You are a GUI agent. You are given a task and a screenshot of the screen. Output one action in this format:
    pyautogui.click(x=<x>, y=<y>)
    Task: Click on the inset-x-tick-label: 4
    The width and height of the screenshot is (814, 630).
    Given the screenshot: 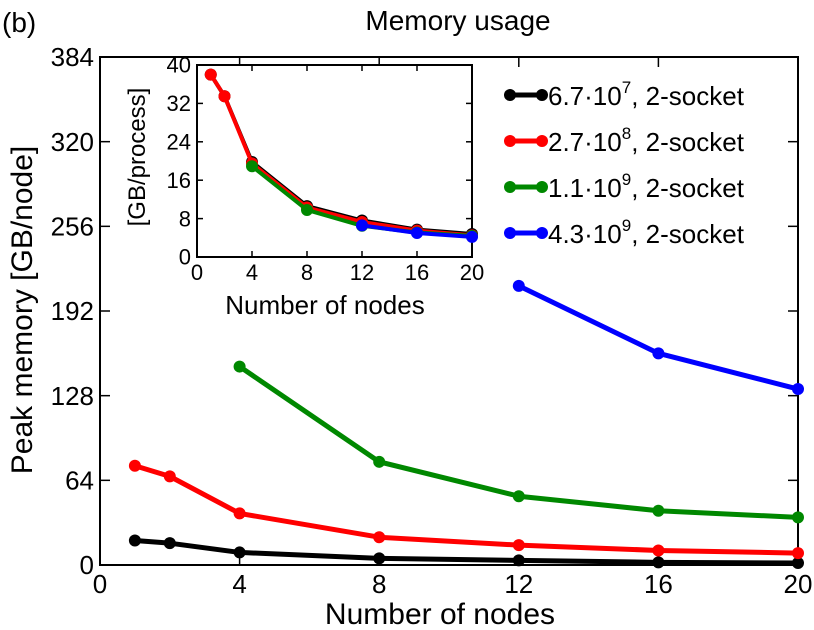 What is the action you would take?
    pyautogui.click(x=252, y=272)
    